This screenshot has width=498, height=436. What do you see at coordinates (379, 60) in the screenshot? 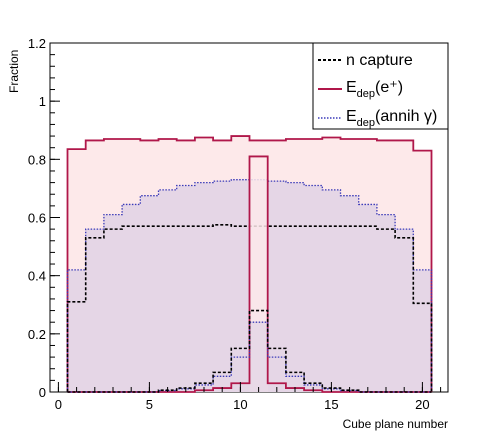
I see `legend-label-n-capture: n capture` at bounding box center [379, 60].